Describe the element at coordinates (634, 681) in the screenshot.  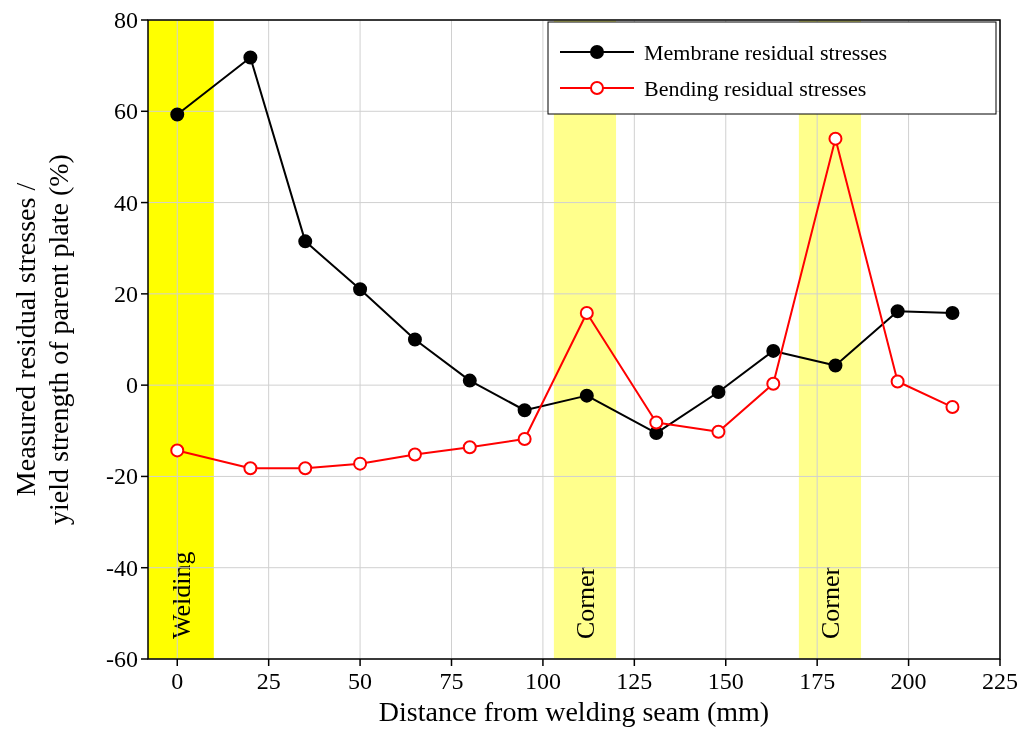
I see `x-tick-label: 125` at that location.